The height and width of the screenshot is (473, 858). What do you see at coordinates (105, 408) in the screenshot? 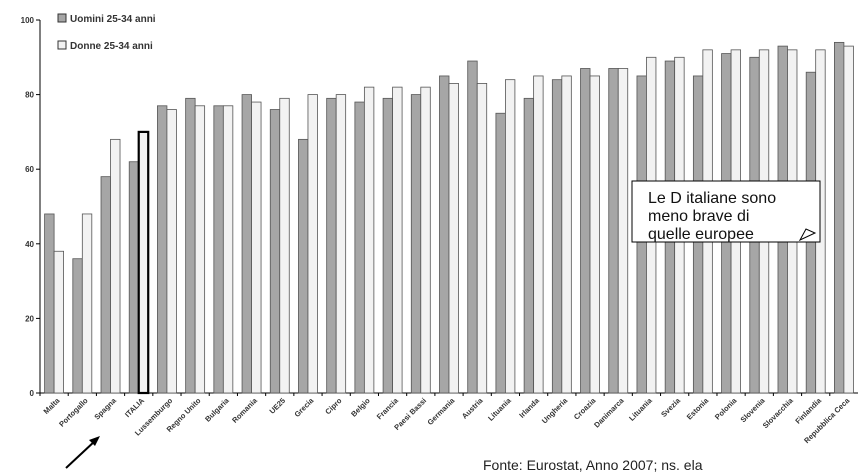
I see `category-label: Spagna` at bounding box center [105, 408].